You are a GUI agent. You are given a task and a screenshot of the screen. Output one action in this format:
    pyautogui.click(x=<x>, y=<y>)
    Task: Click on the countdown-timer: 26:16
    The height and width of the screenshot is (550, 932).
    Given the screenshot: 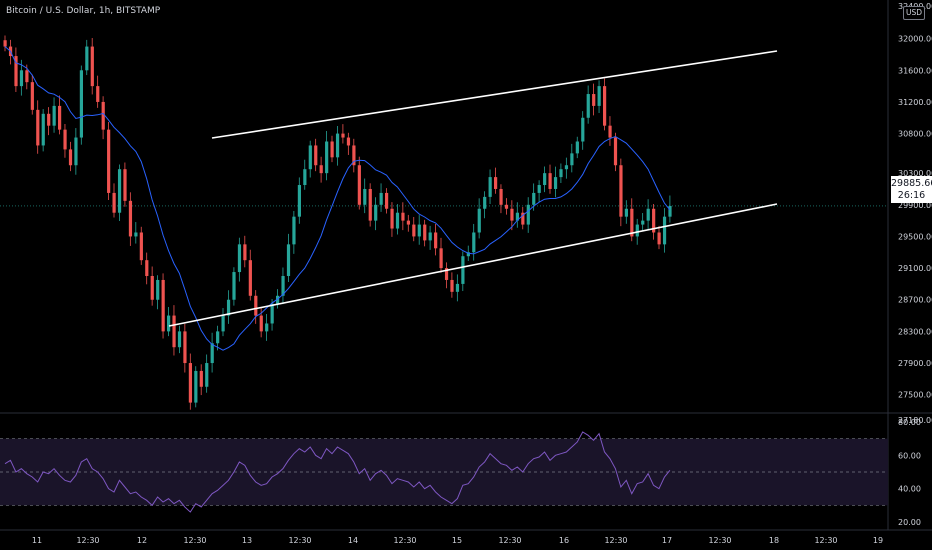 What is the action you would take?
    pyautogui.click(x=911, y=195)
    